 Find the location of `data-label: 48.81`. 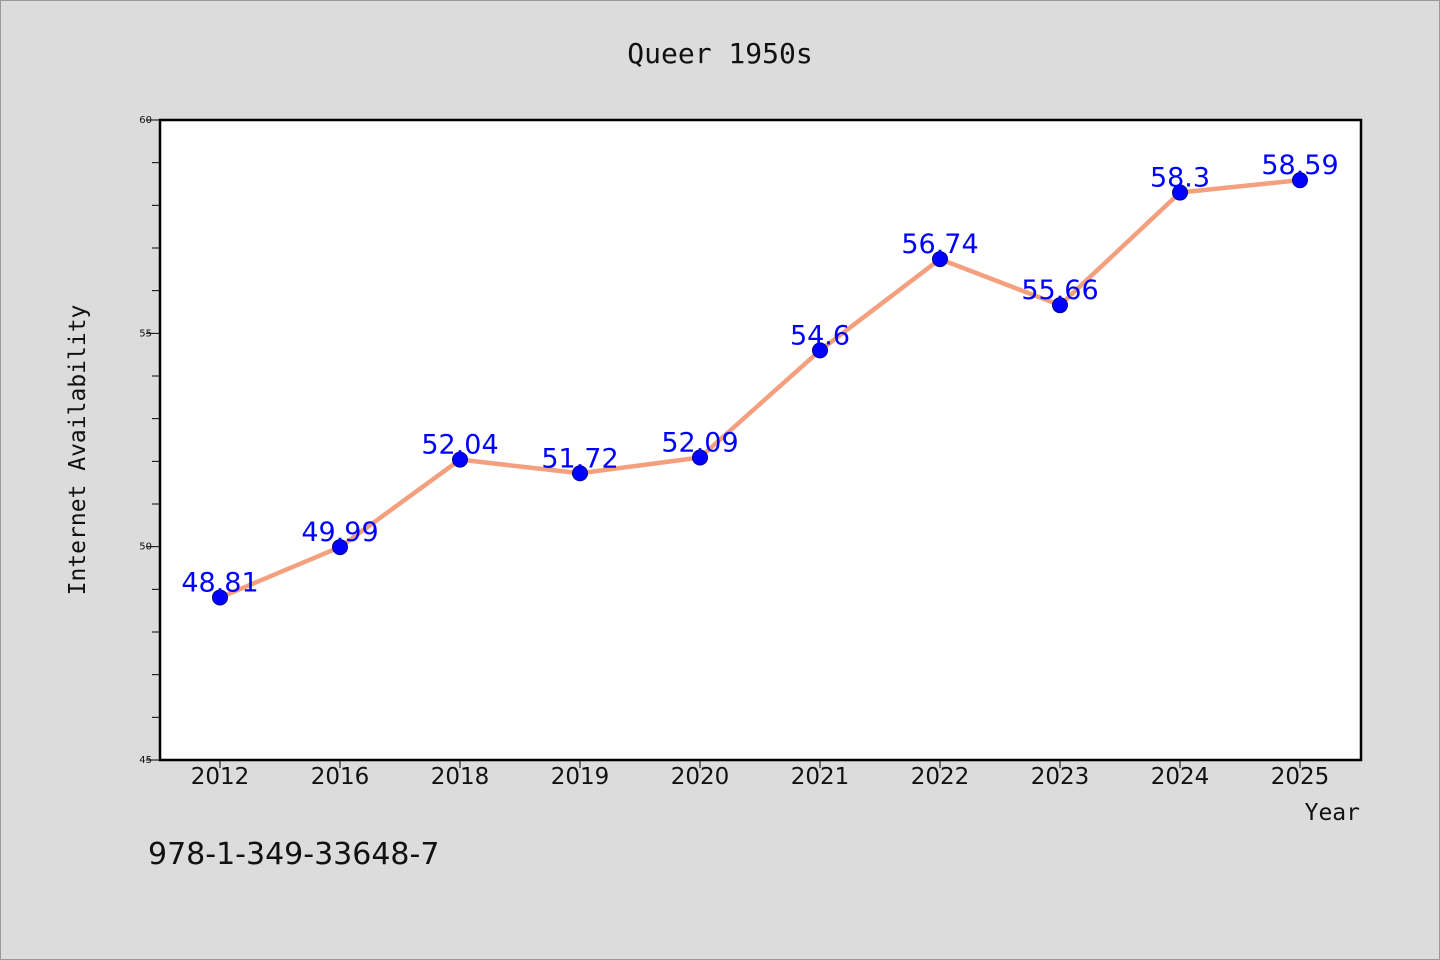

data-label: 48.81 is located at coordinates (219, 582).